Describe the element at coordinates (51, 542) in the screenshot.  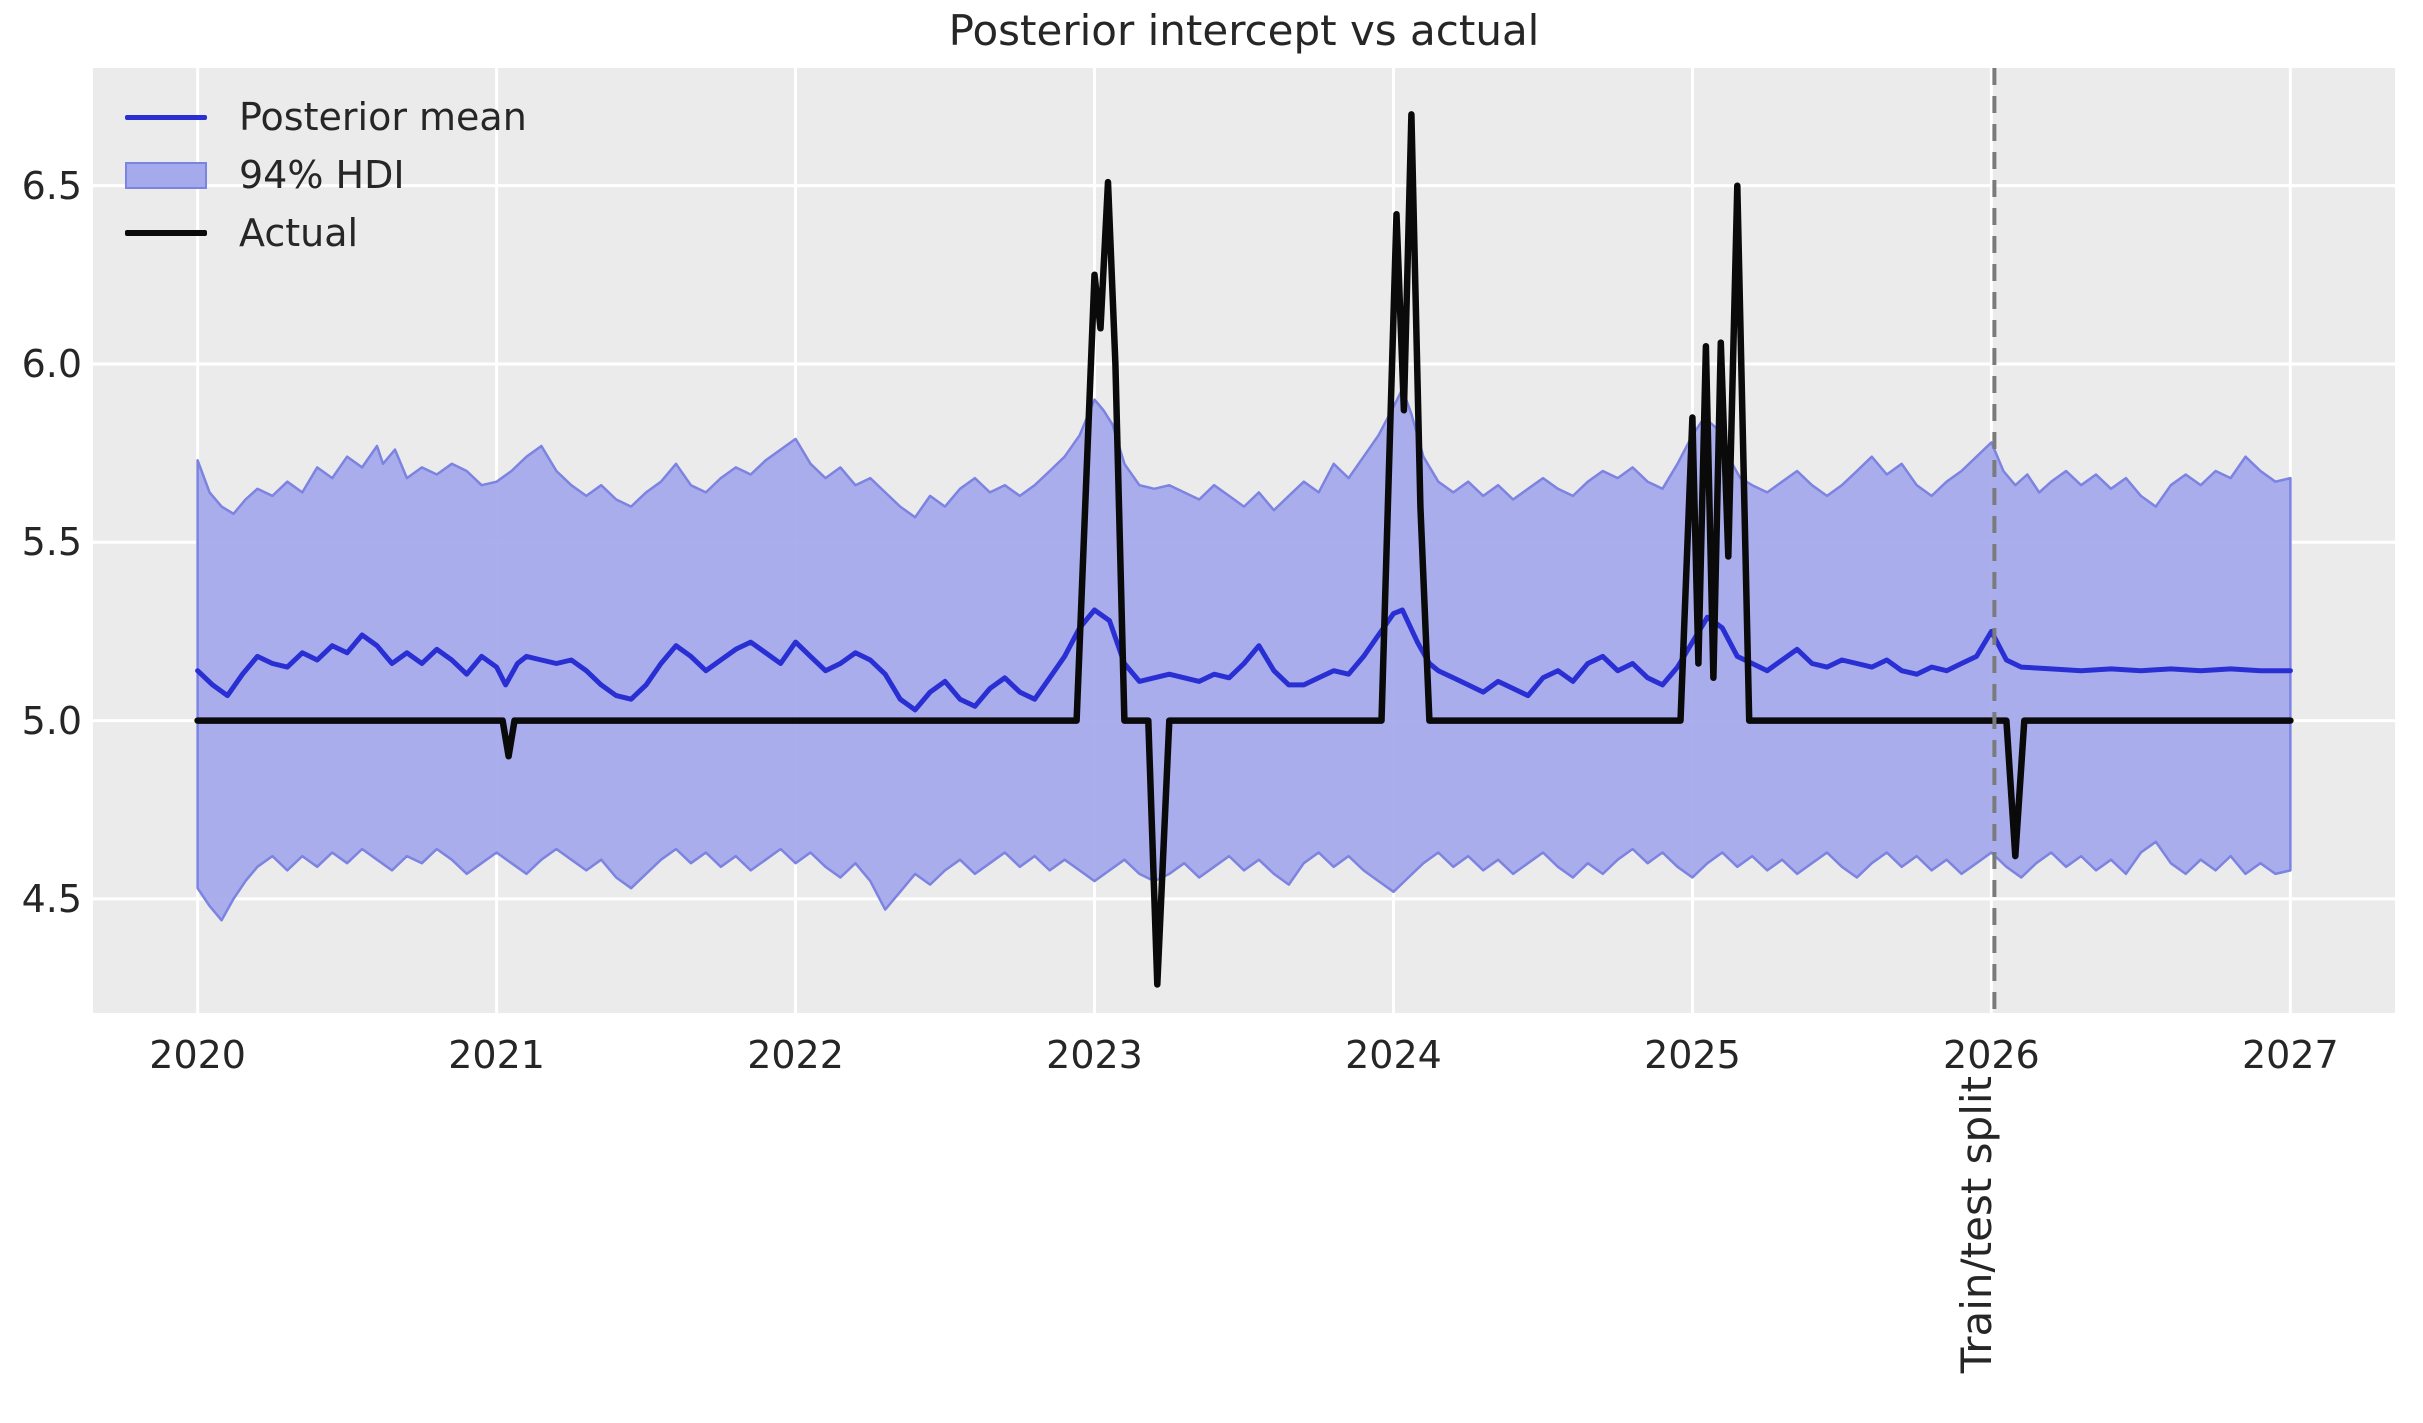
I see `y-tick-label: 5.5` at that location.